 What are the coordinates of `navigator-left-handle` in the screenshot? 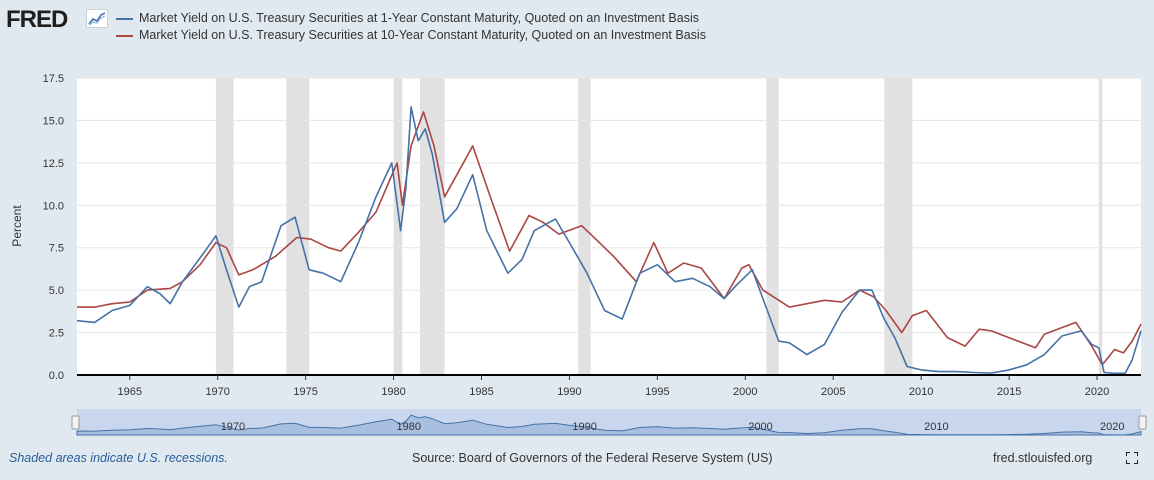 It's located at (75, 422).